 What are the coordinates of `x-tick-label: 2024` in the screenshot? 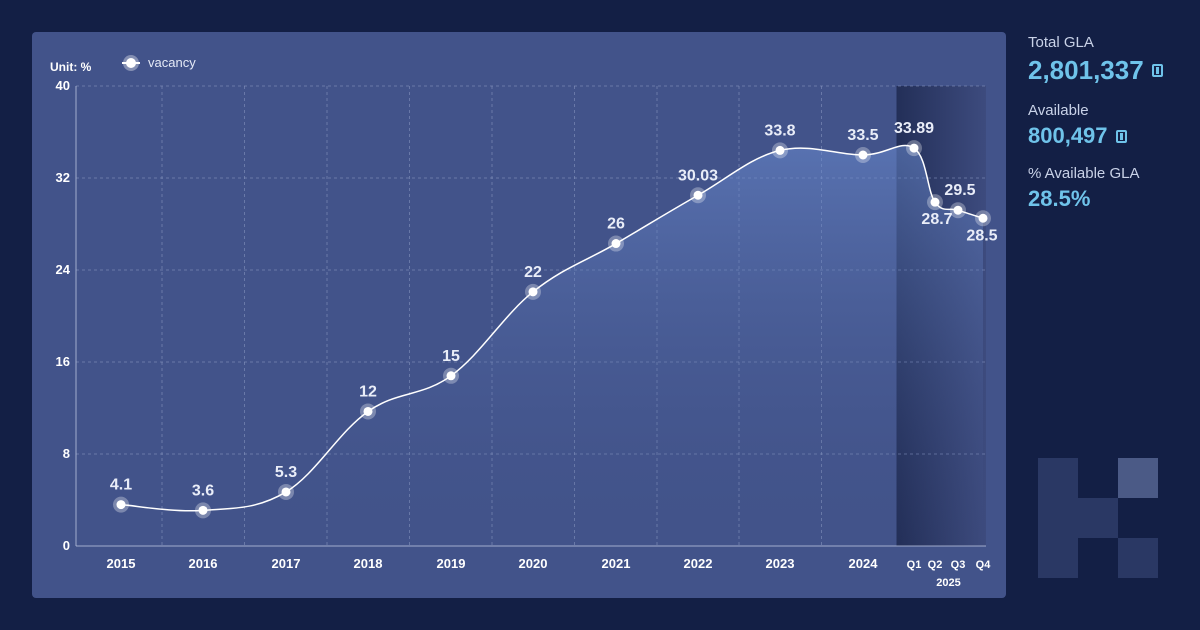 It's located at (864, 563).